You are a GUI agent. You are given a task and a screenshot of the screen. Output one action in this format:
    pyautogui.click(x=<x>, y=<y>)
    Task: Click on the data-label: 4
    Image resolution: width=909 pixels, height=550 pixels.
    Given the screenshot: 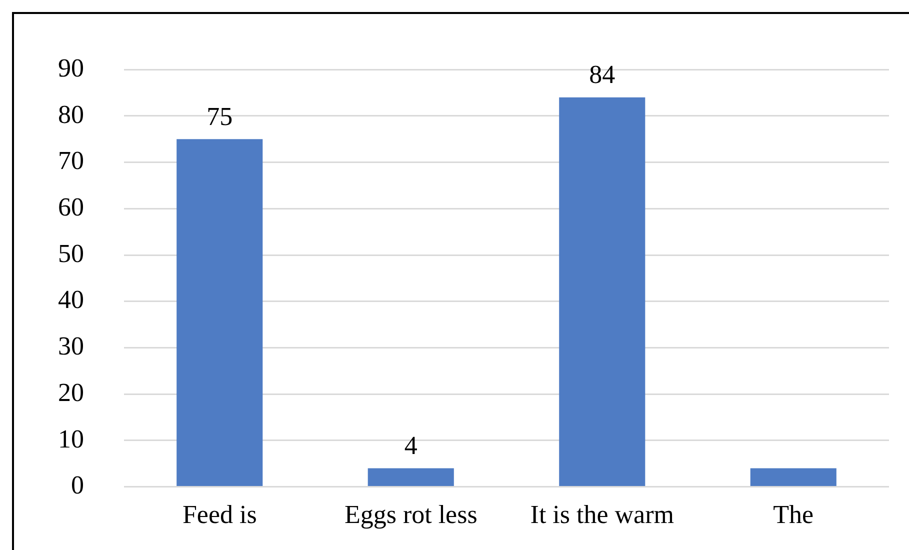 What is the action you would take?
    pyautogui.click(x=411, y=445)
    